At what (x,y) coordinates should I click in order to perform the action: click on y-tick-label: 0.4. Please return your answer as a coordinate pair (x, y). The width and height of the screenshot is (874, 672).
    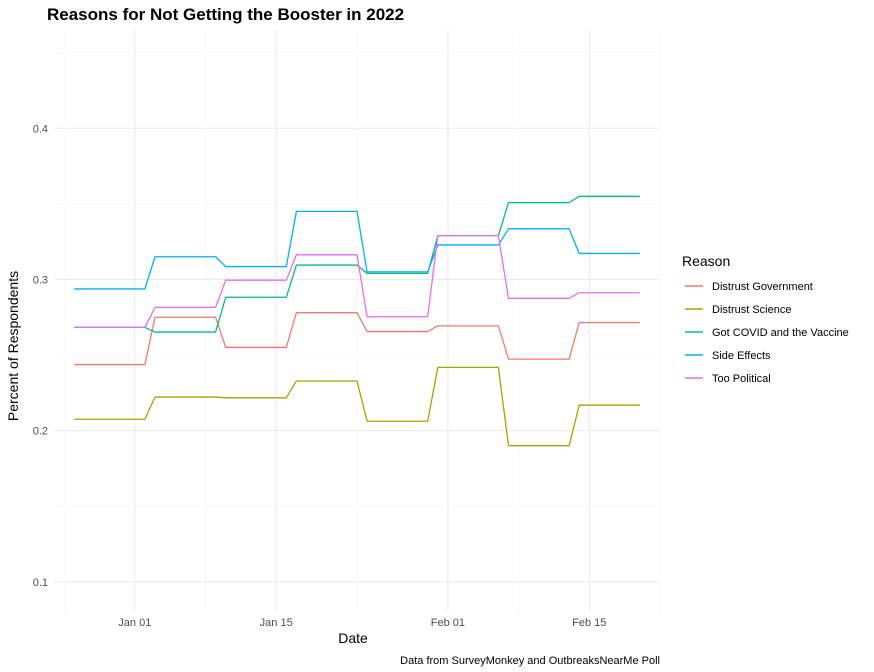
    Looking at the image, I should click on (40, 129).